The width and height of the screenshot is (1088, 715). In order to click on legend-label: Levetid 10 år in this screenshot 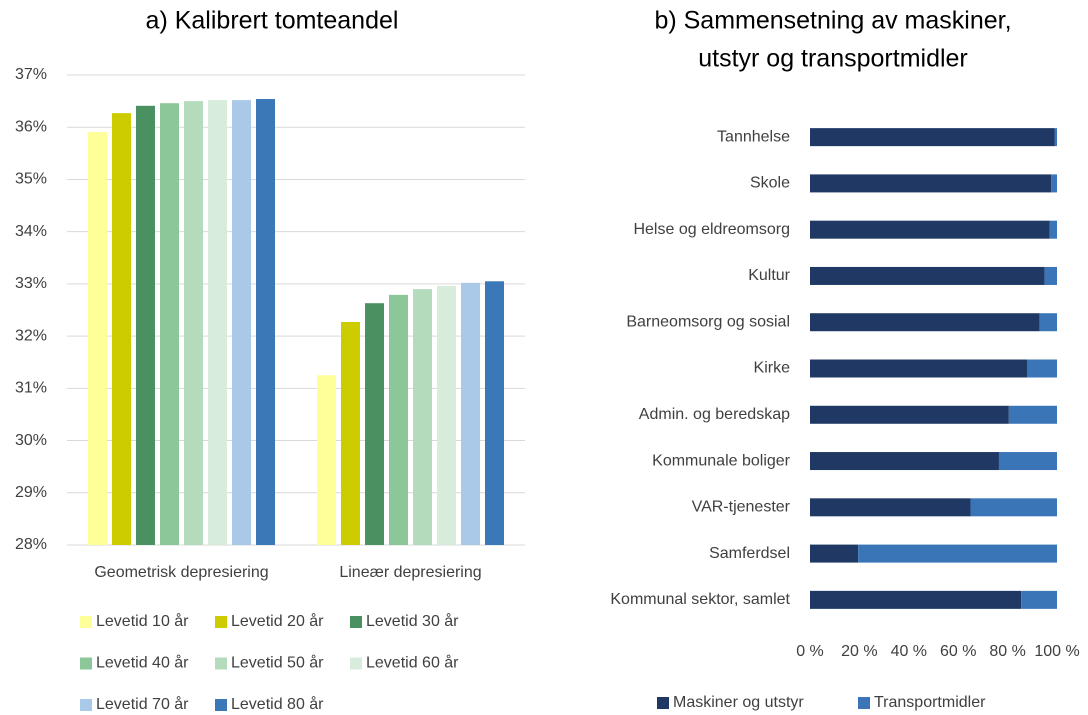, I will do `click(142, 621)`.